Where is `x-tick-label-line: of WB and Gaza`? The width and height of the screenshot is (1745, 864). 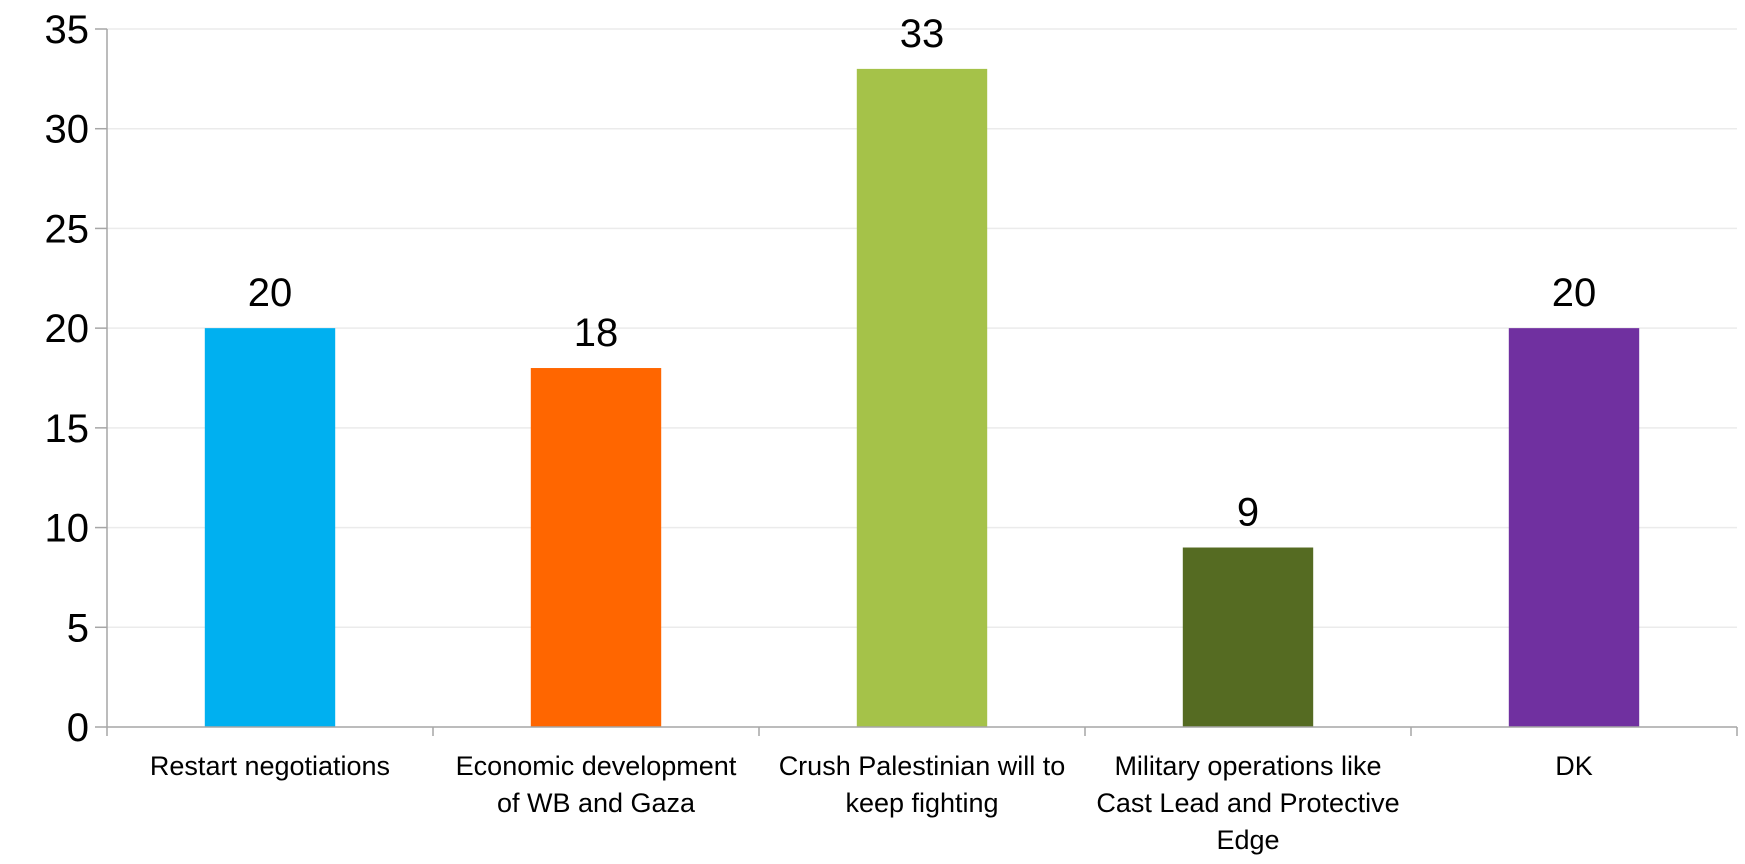
x-tick-label-line: of WB and Gaza is located at coordinates (596, 803).